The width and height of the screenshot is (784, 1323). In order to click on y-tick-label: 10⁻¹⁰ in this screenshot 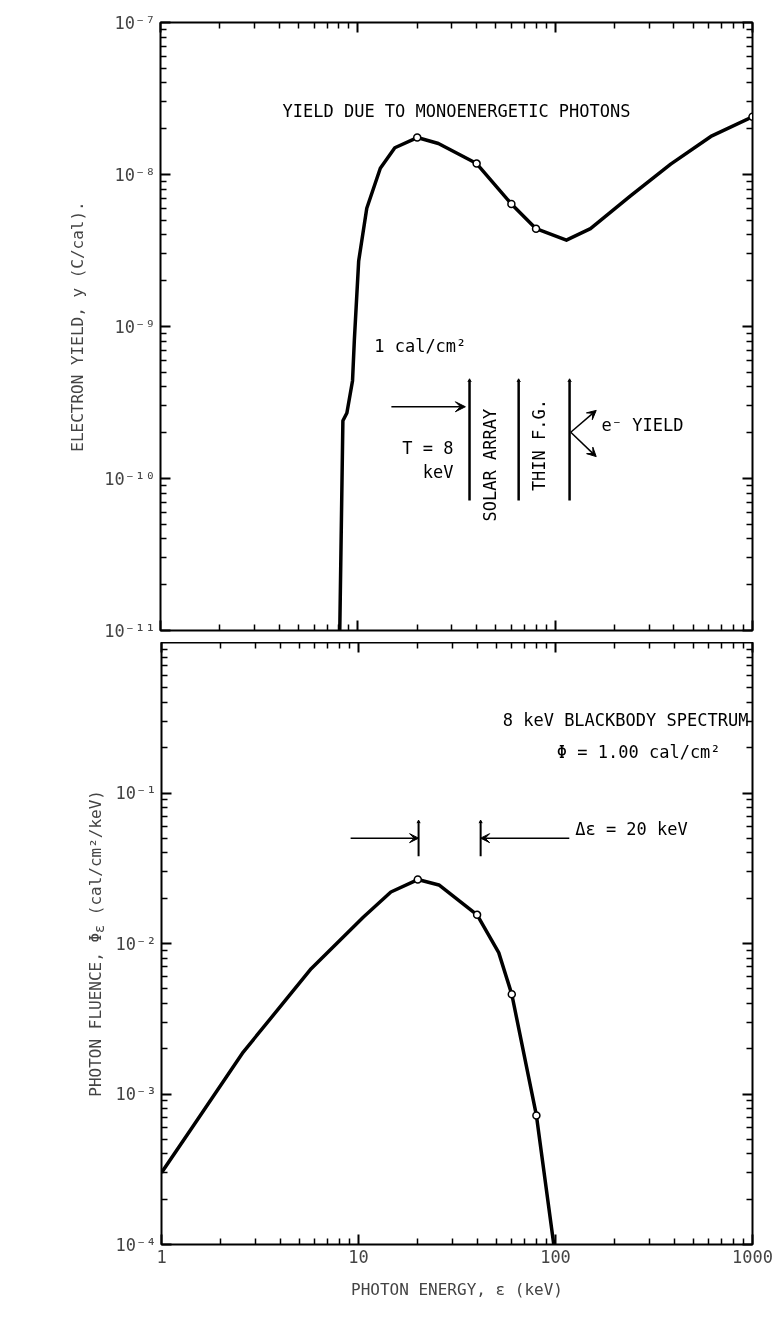, I will do `click(130, 478)`.